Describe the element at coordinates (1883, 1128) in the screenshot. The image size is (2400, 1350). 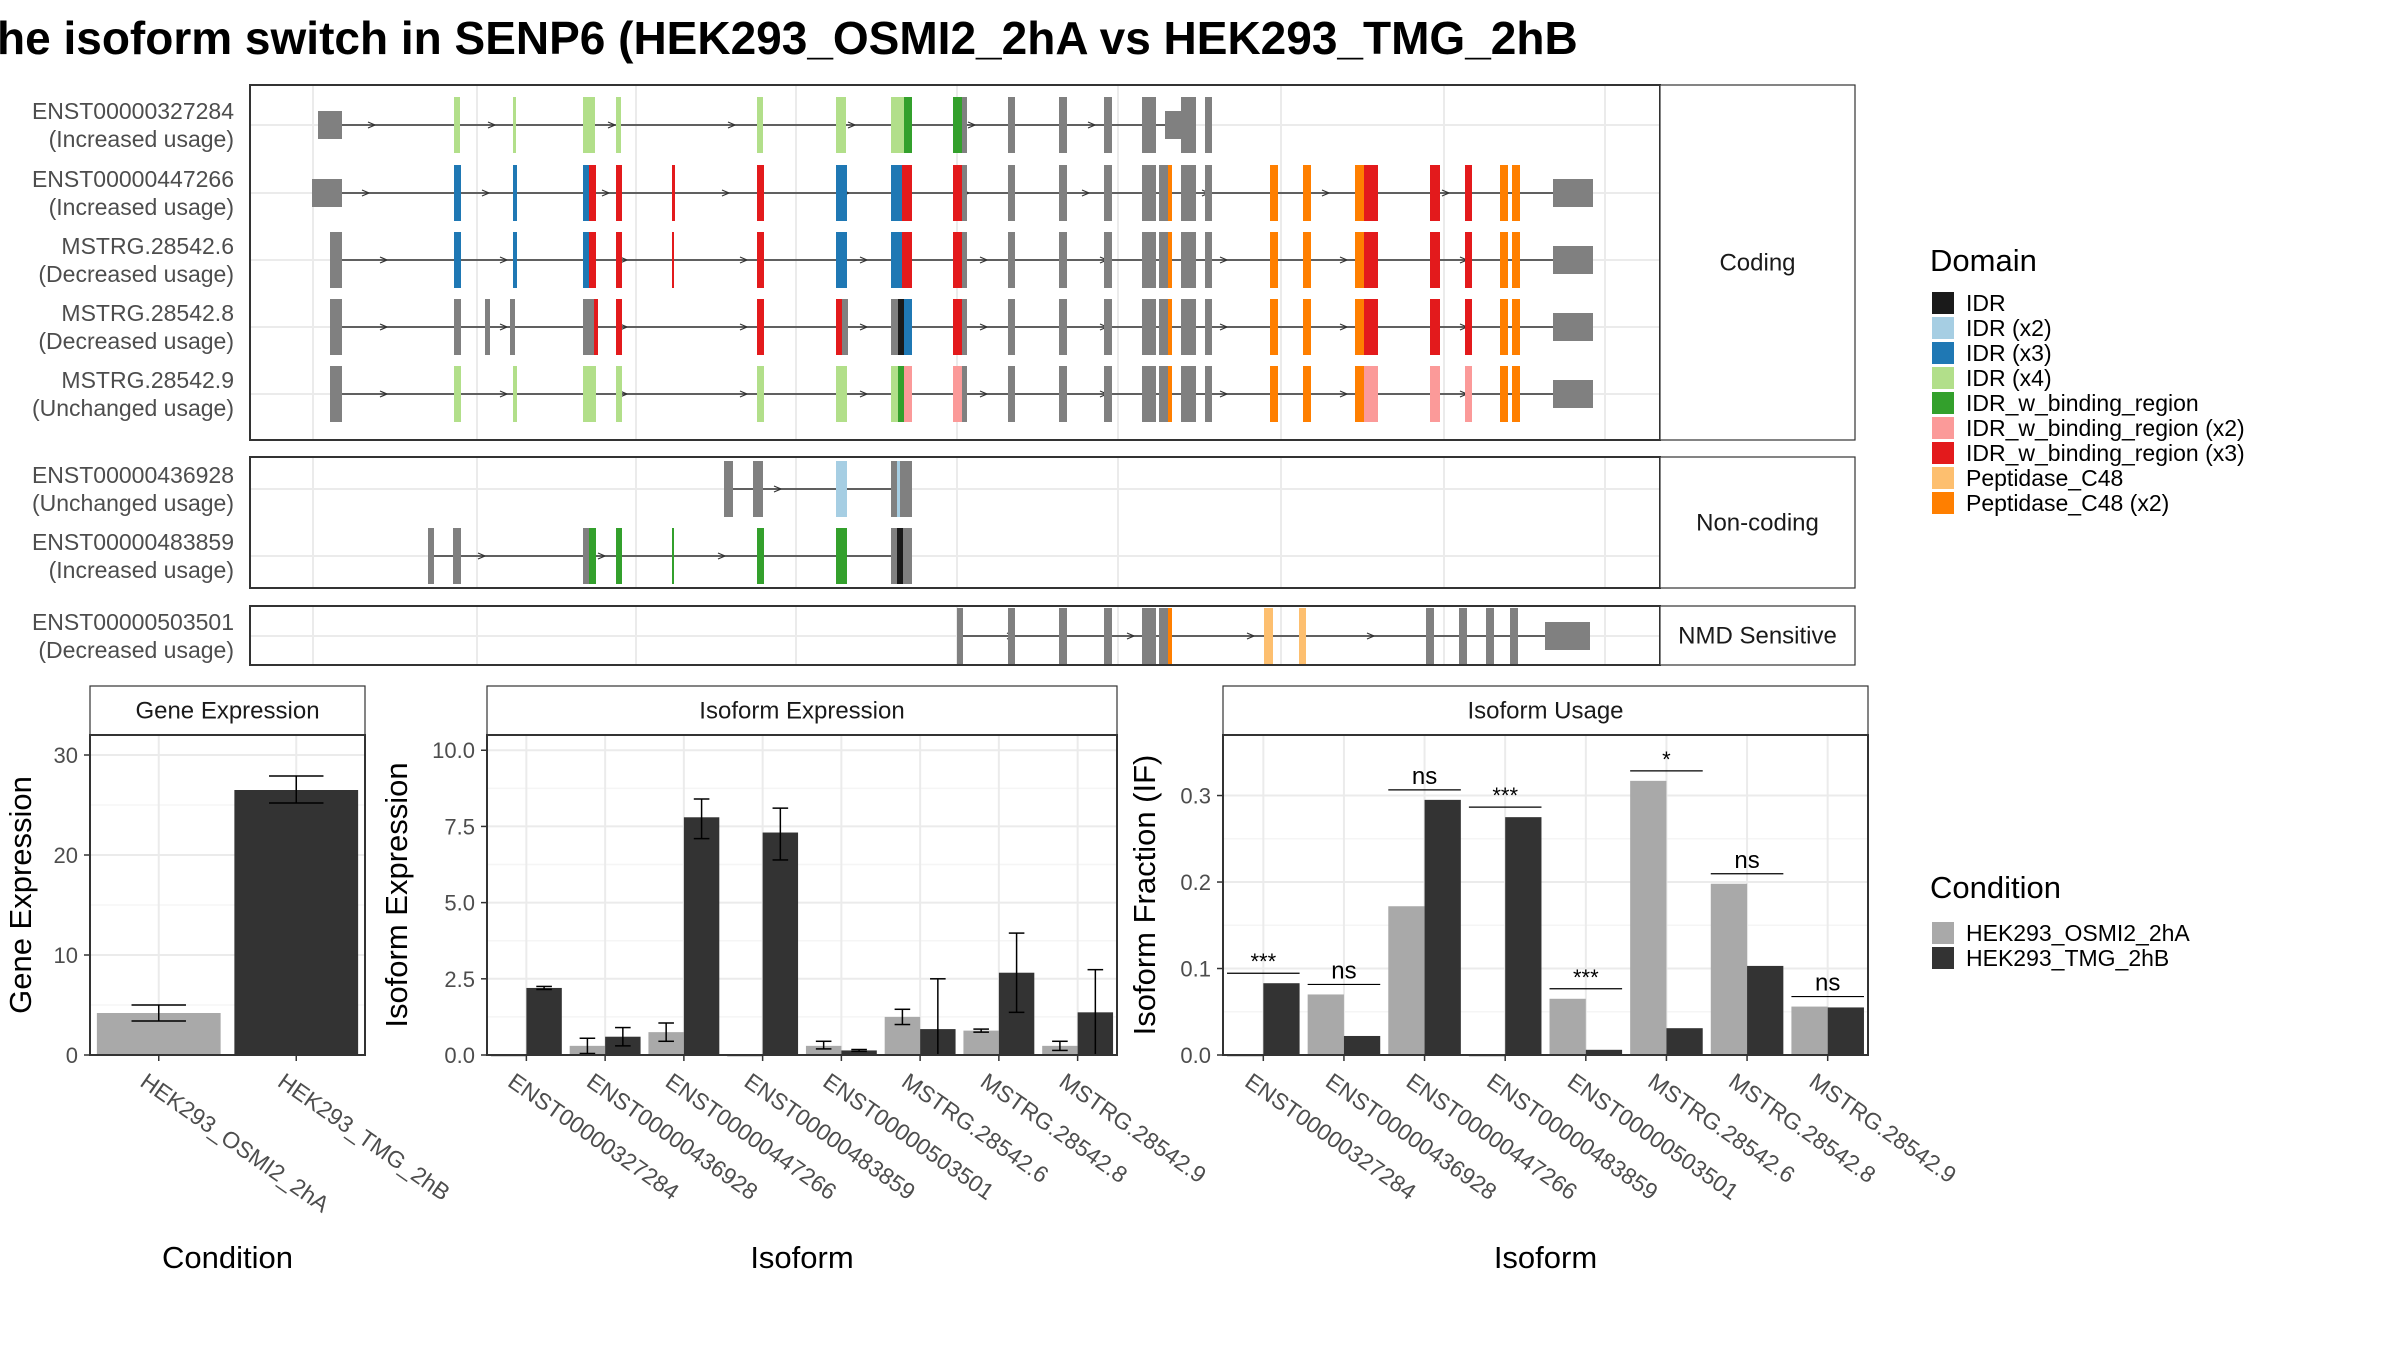
I see `x-tick-label: MSTRG.28542.9` at that location.